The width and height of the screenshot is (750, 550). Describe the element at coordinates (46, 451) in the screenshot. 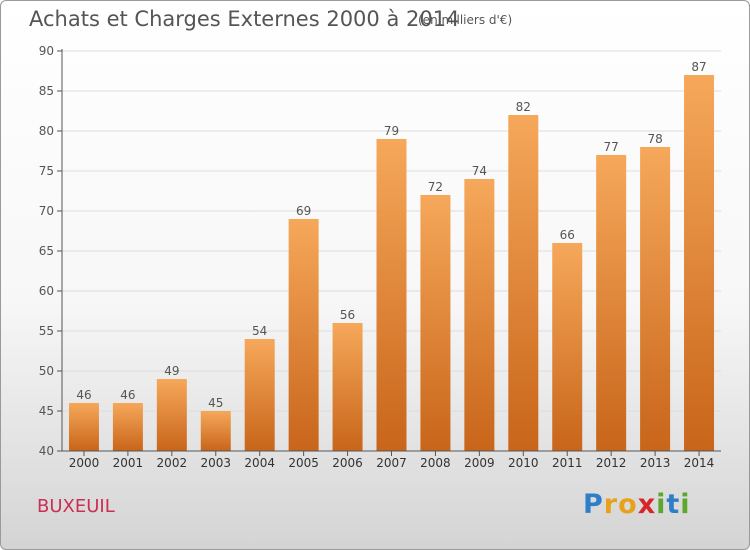

I see `y-tick-label: 40` at that location.